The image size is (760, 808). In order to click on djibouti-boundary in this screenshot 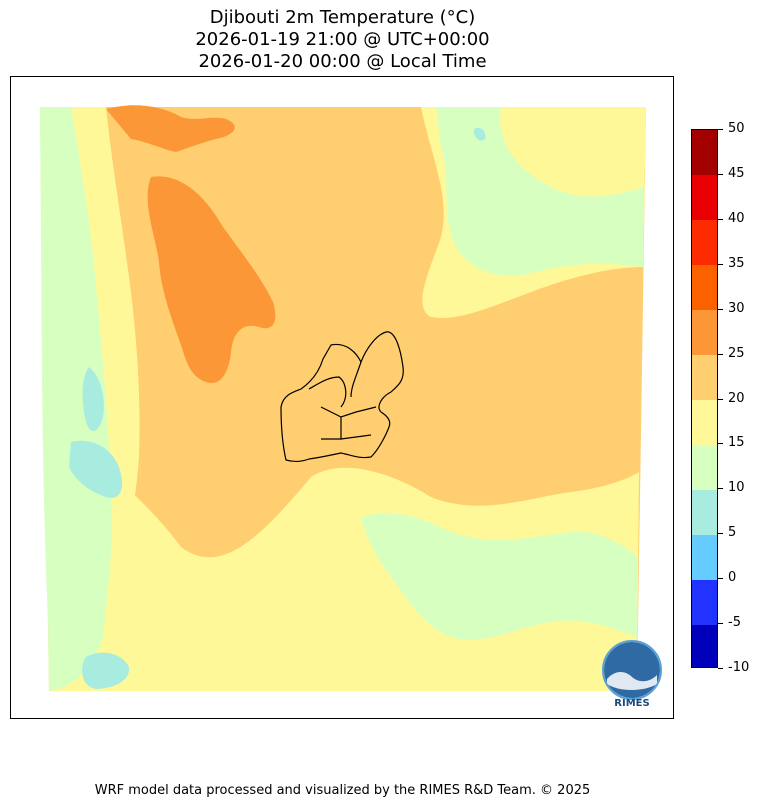, I will do `click(342, 396)`.